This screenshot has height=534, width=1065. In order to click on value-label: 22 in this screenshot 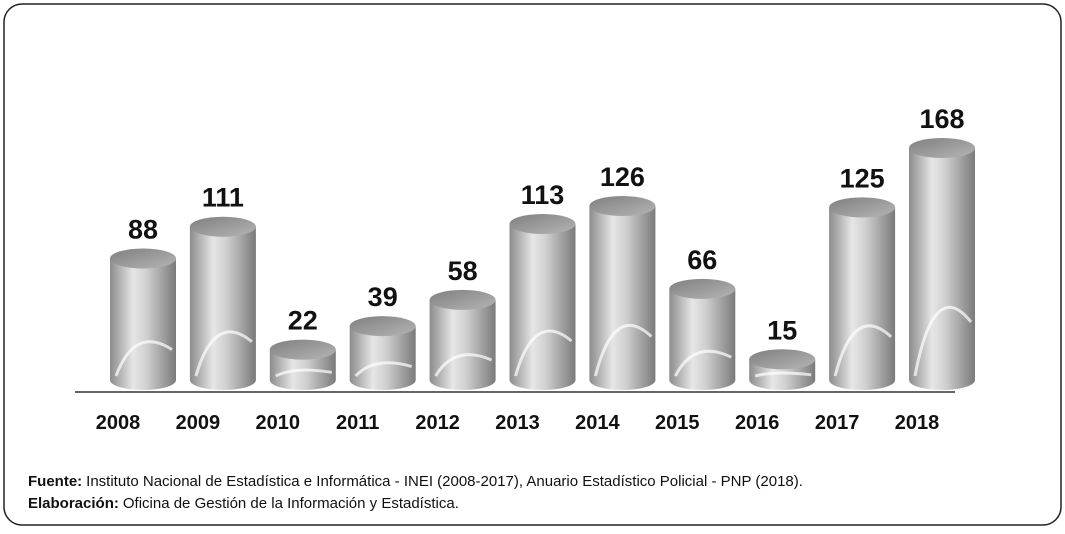, I will do `click(303, 321)`.